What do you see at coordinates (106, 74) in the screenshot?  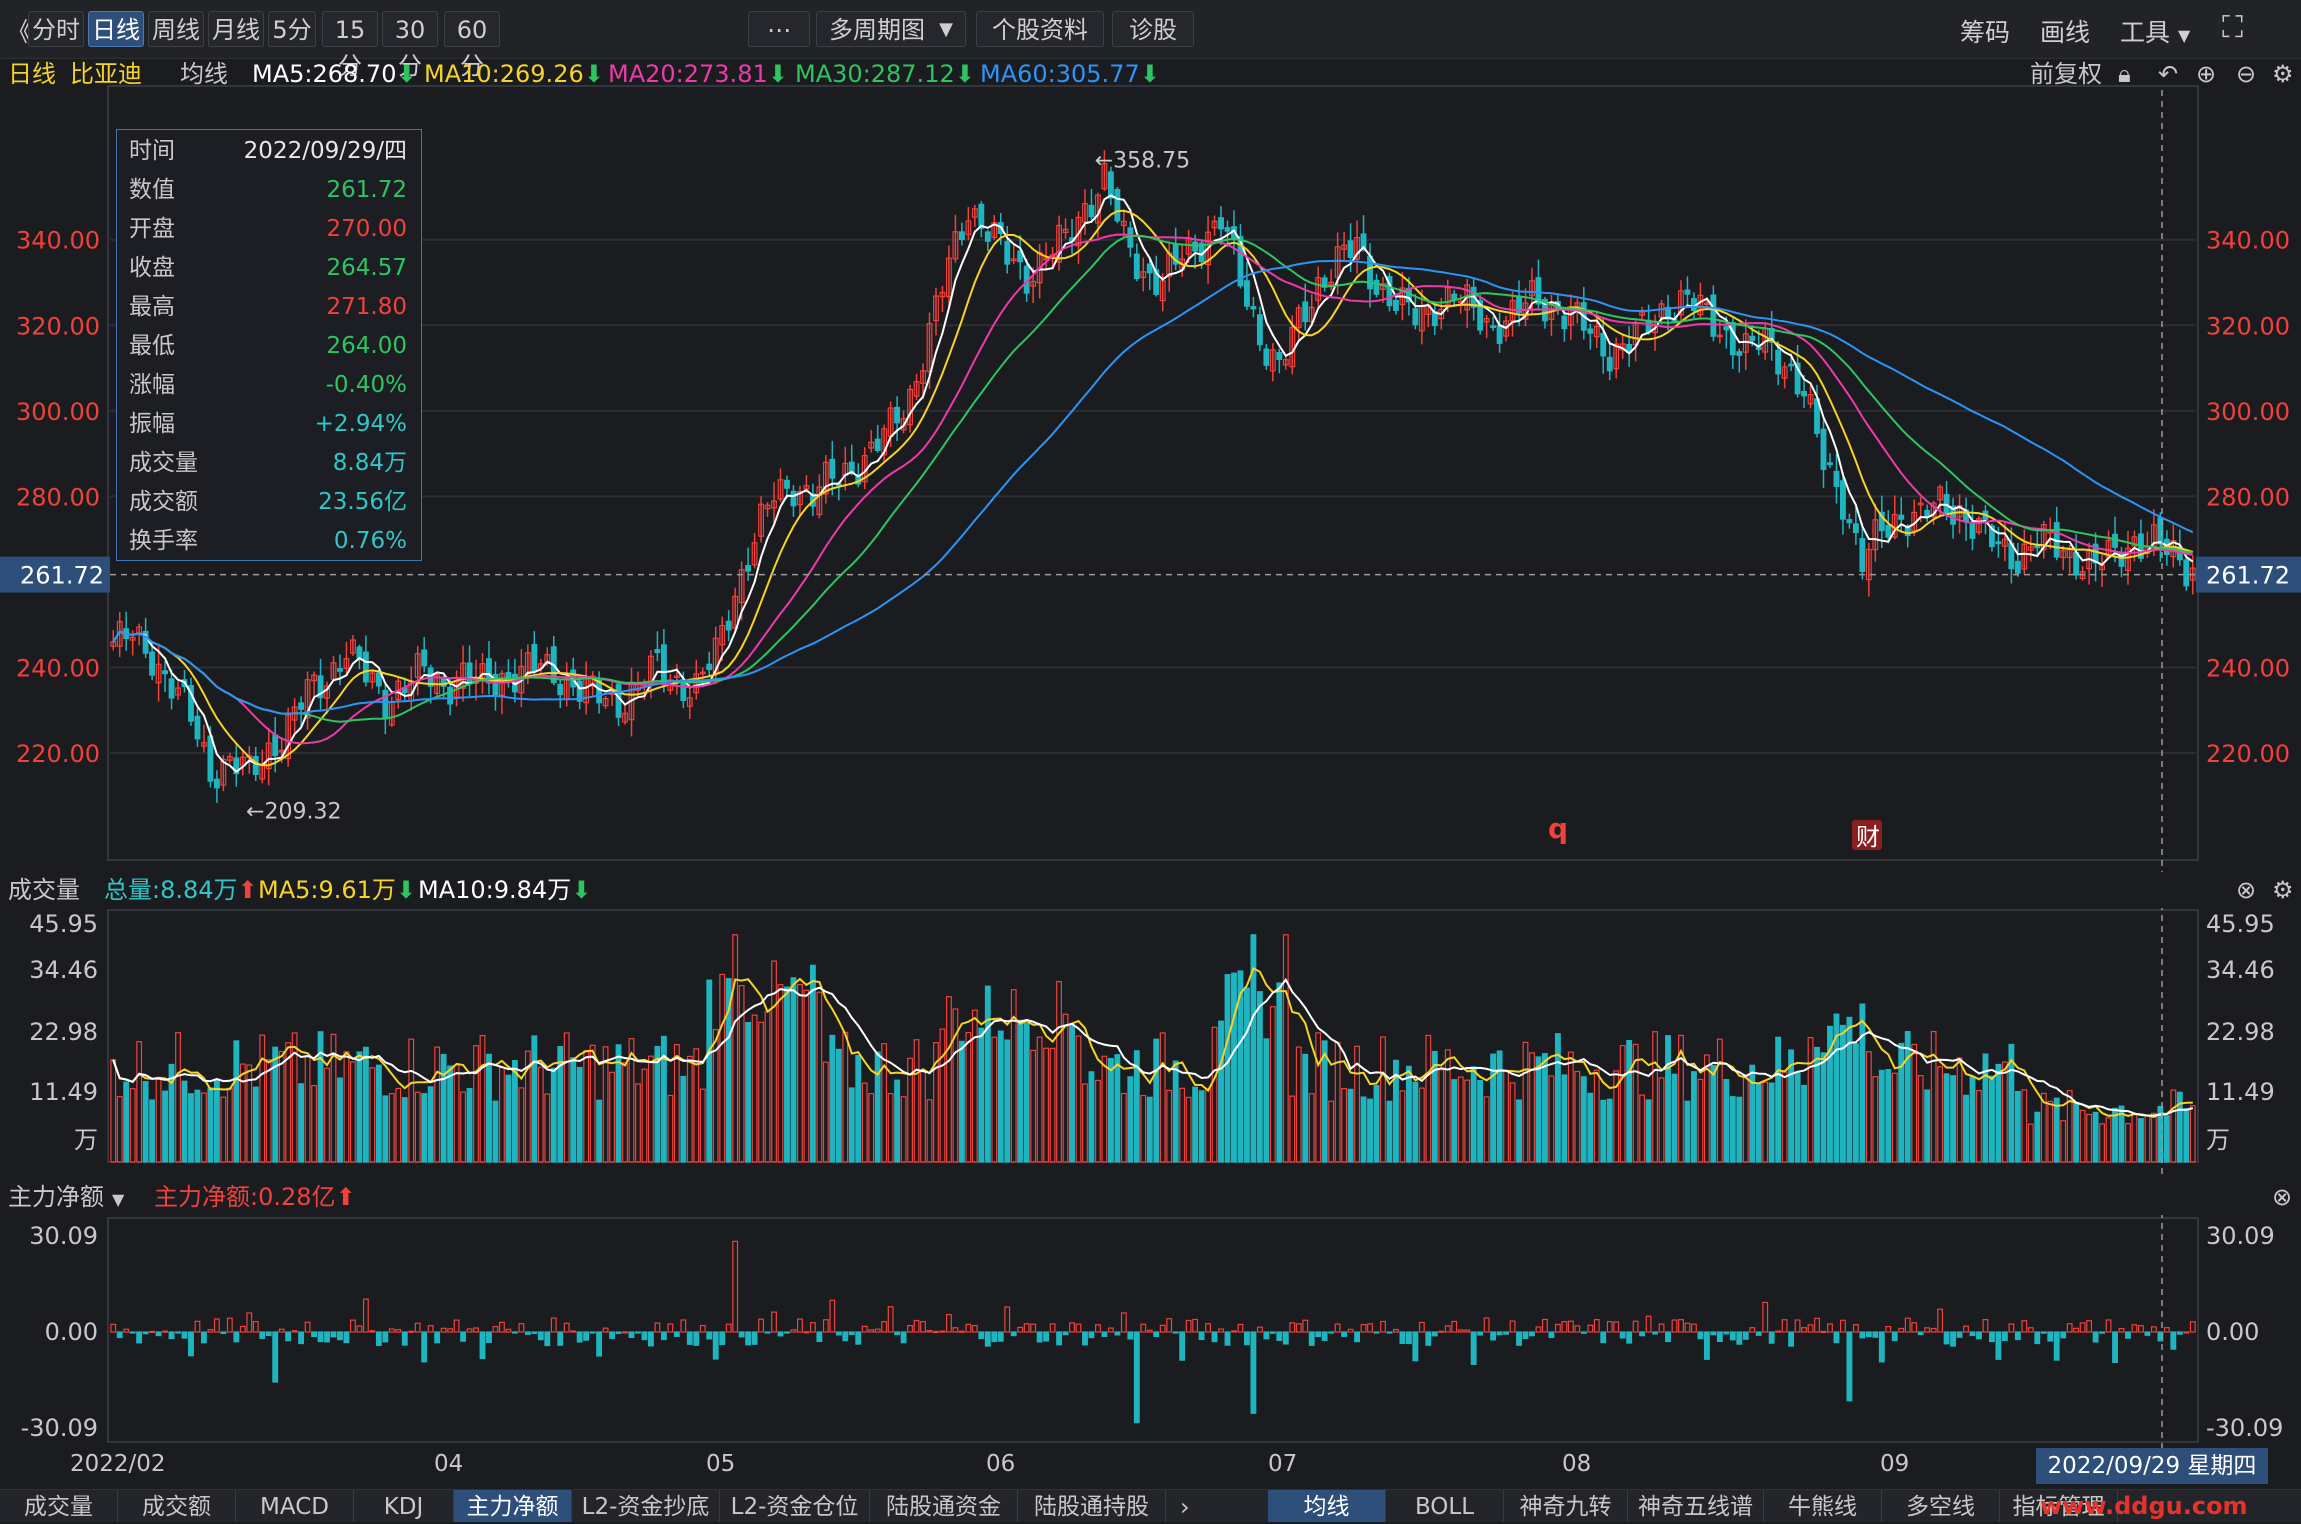 I see `stock-name: 比亚迪` at bounding box center [106, 74].